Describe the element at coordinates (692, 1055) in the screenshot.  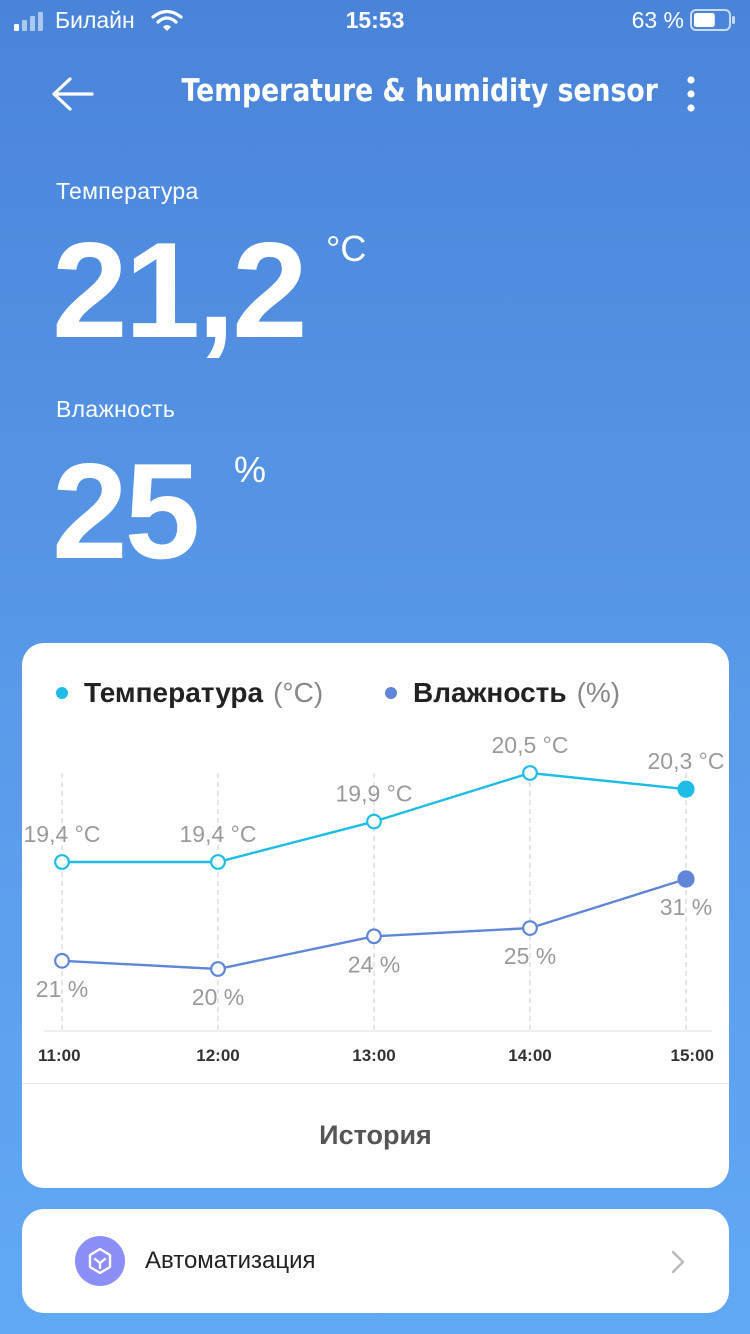
I see `x-tick-label: 15:00` at that location.